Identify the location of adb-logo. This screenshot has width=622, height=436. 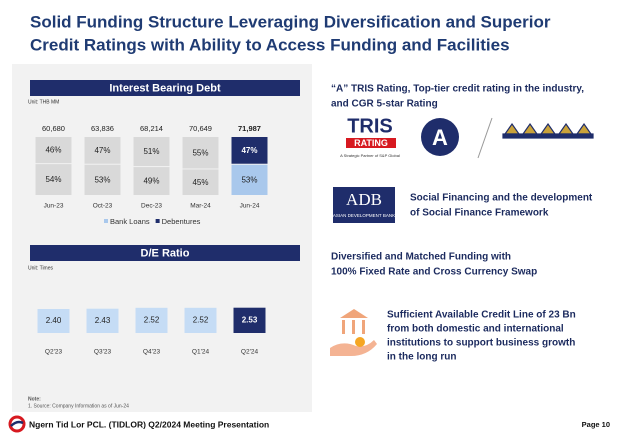
(364, 205).